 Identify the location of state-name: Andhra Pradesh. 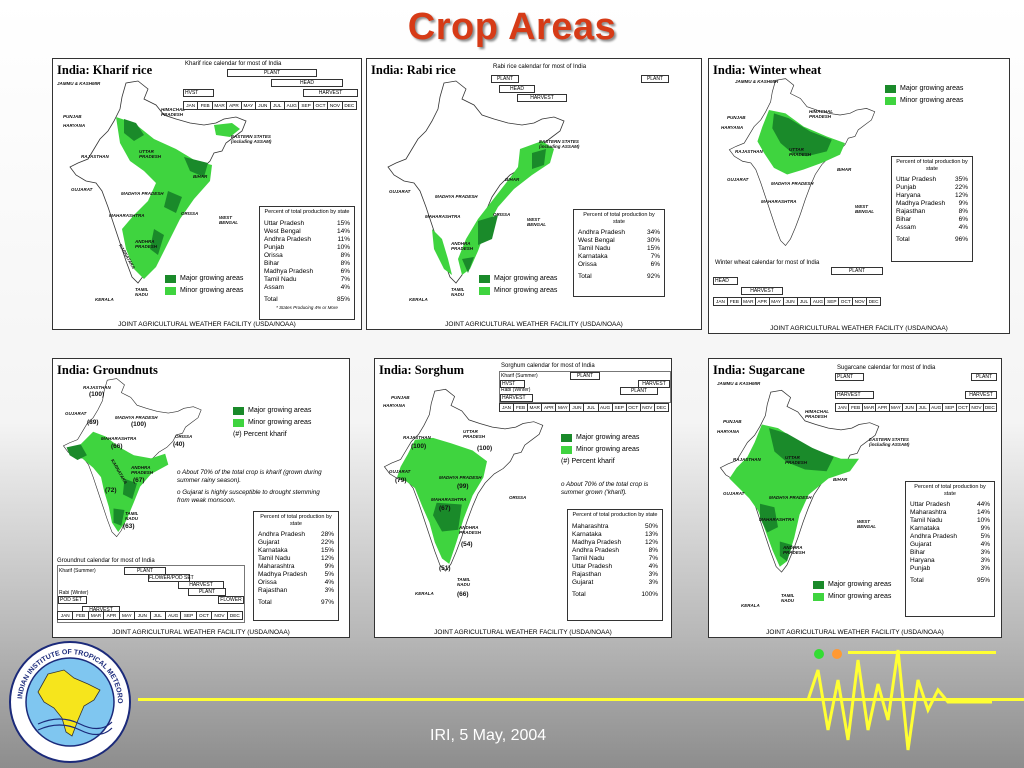
(281, 534).